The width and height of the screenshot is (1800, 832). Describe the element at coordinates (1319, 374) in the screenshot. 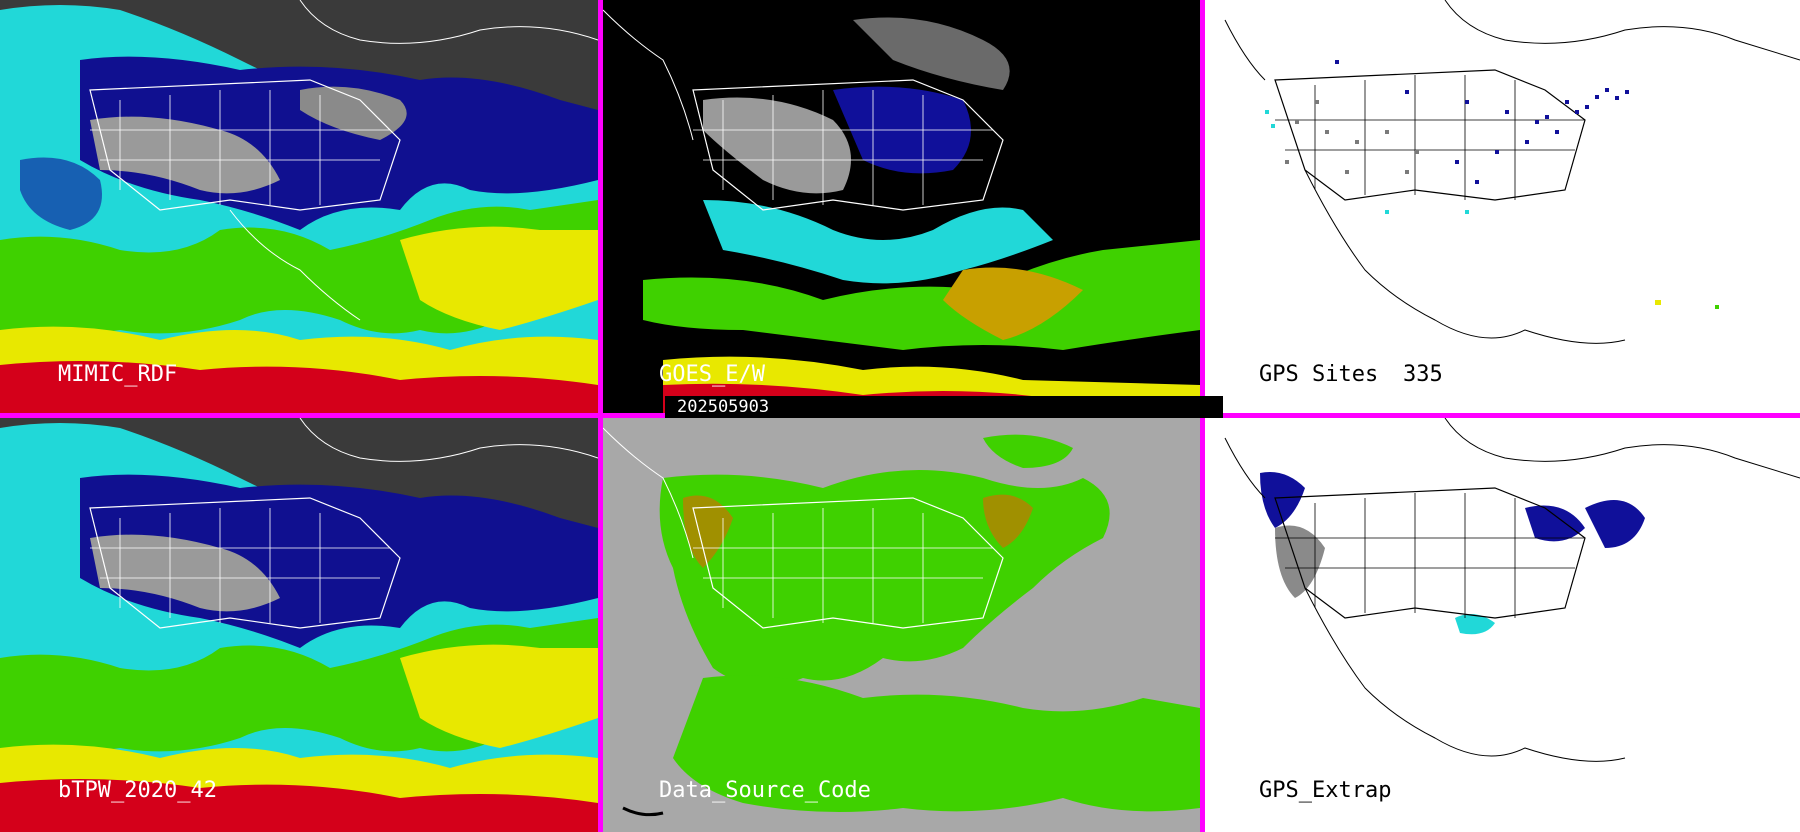

I see `panel-label: GPS Sites` at that location.